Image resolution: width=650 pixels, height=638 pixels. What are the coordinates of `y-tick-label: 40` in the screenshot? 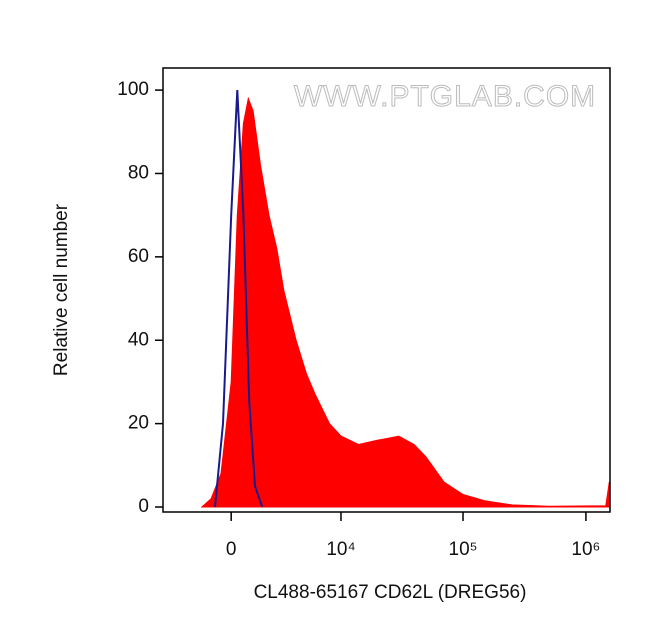 It's located at (138, 339).